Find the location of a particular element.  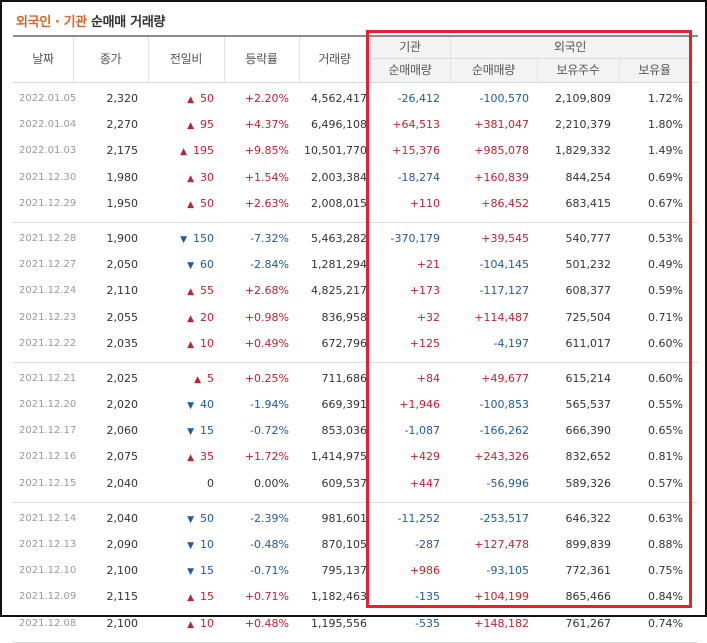

group-foreign-header: 외국인 is located at coordinates (570, 47).